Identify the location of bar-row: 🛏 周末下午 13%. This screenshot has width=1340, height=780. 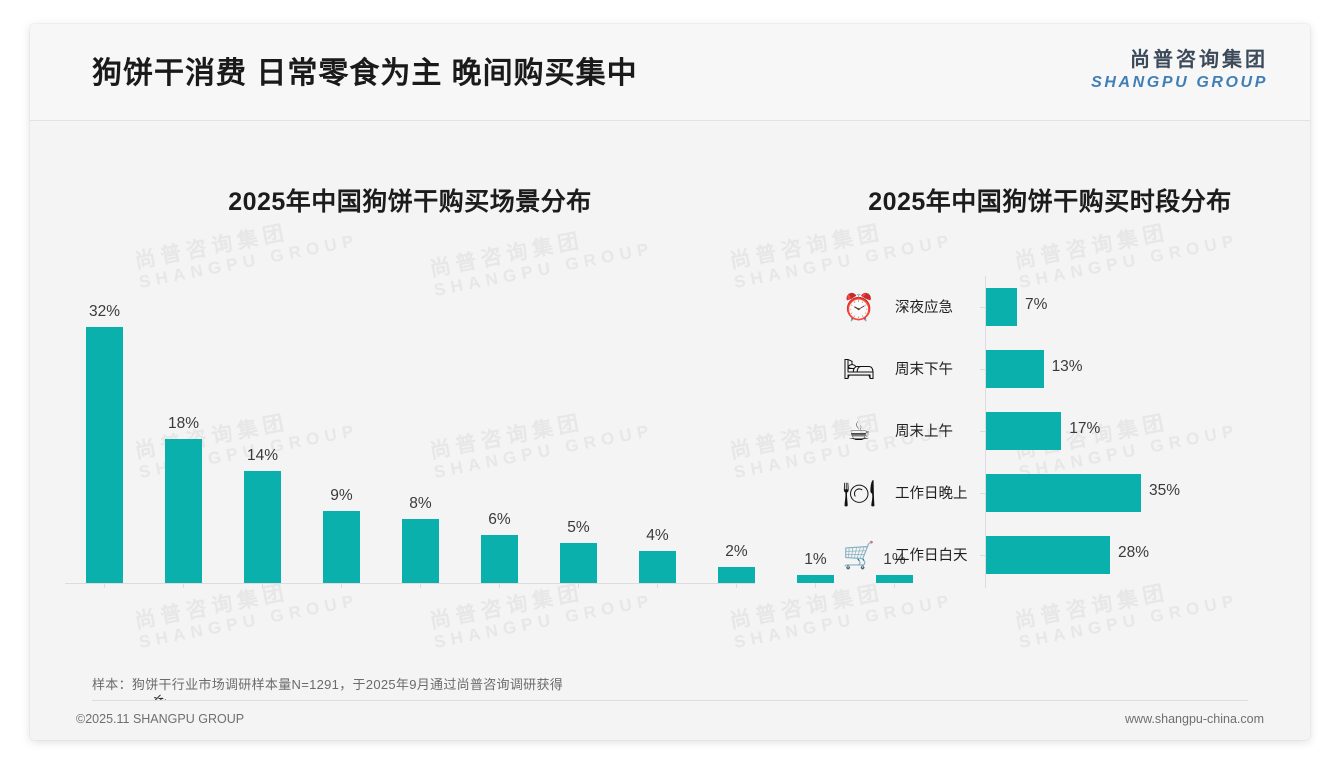
(1073, 369).